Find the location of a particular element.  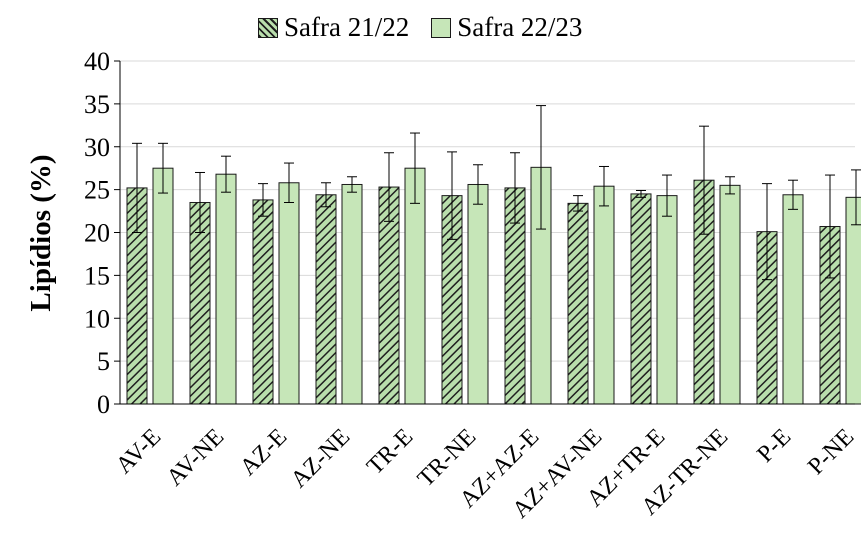

legend-item-safra-21-22: Safra 21/22 is located at coordinates (333, 27).